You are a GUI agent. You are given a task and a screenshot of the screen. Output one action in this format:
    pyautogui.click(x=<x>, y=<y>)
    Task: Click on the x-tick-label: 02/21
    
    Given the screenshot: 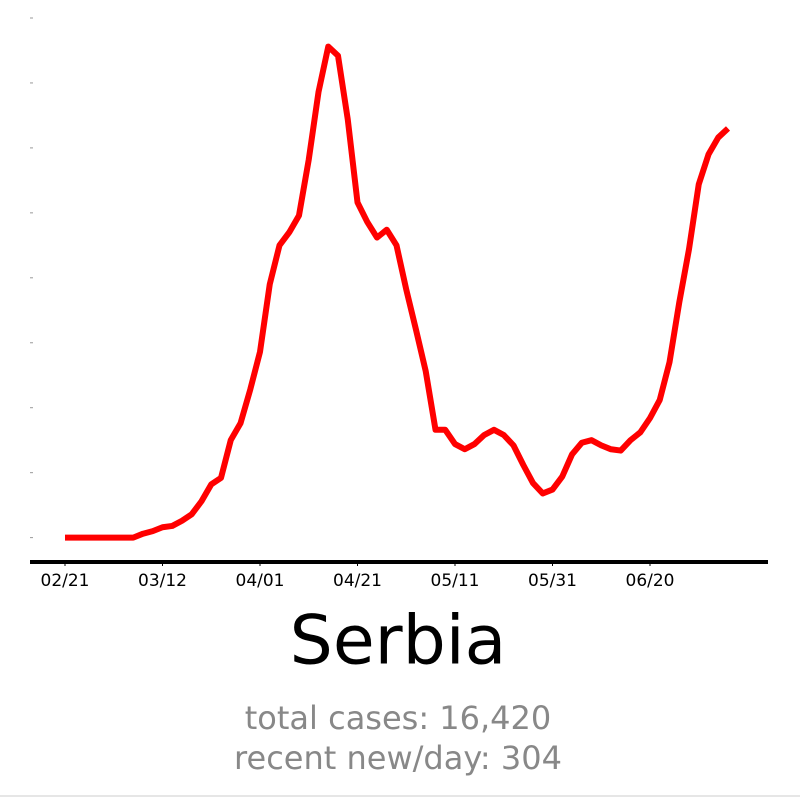 What is the action you would take?
    pyautogui.click(x=65, y=581)
    